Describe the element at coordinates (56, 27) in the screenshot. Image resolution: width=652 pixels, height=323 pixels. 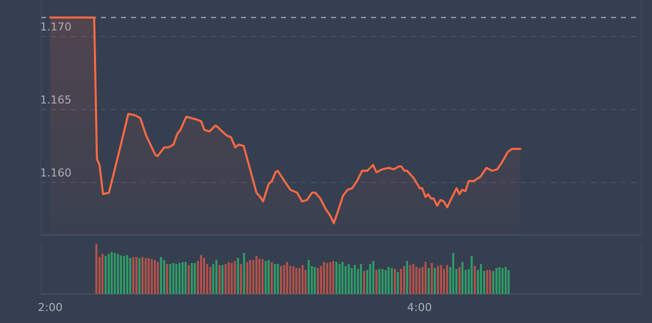
I see `y-tick-label: 1.170` at that location.